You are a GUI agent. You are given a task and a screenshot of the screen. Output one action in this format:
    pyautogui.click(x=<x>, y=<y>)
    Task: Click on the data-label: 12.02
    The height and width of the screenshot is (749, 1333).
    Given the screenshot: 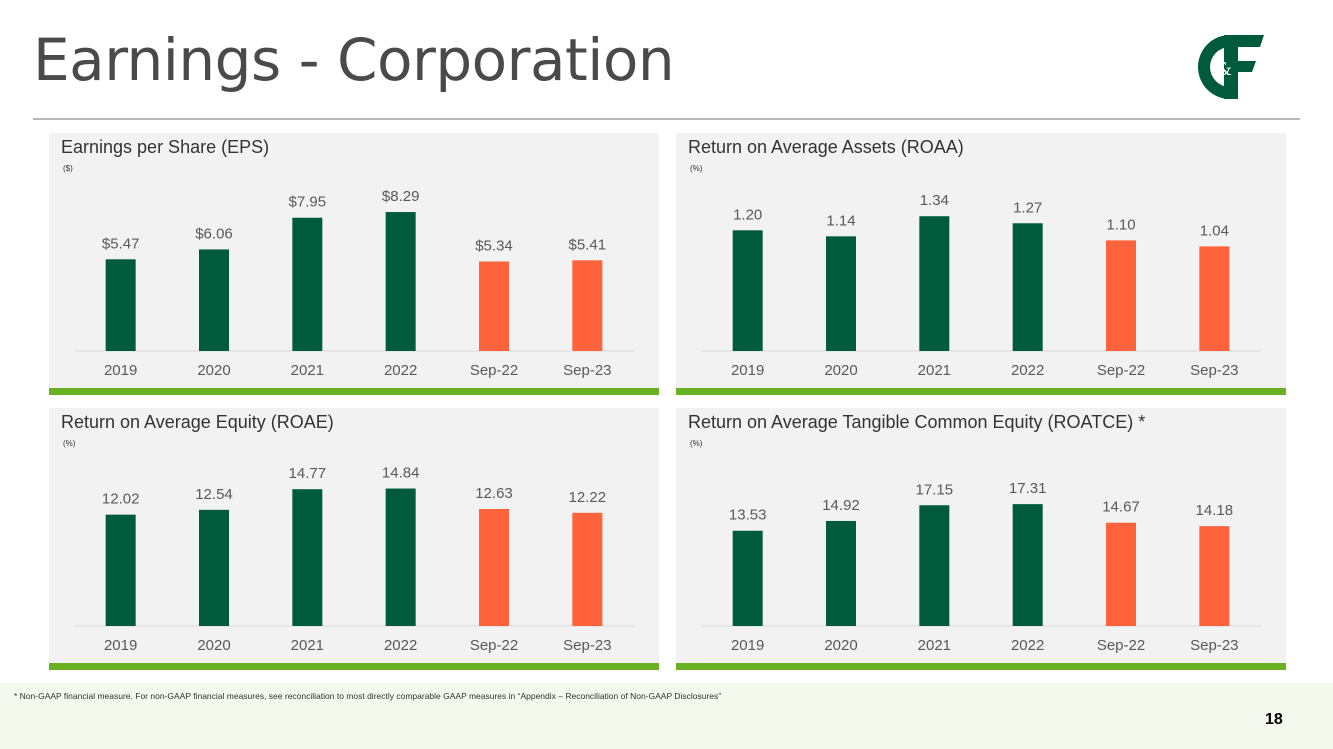 What is the action you would take?
    pyautogui.click(x=121, y=499)
    